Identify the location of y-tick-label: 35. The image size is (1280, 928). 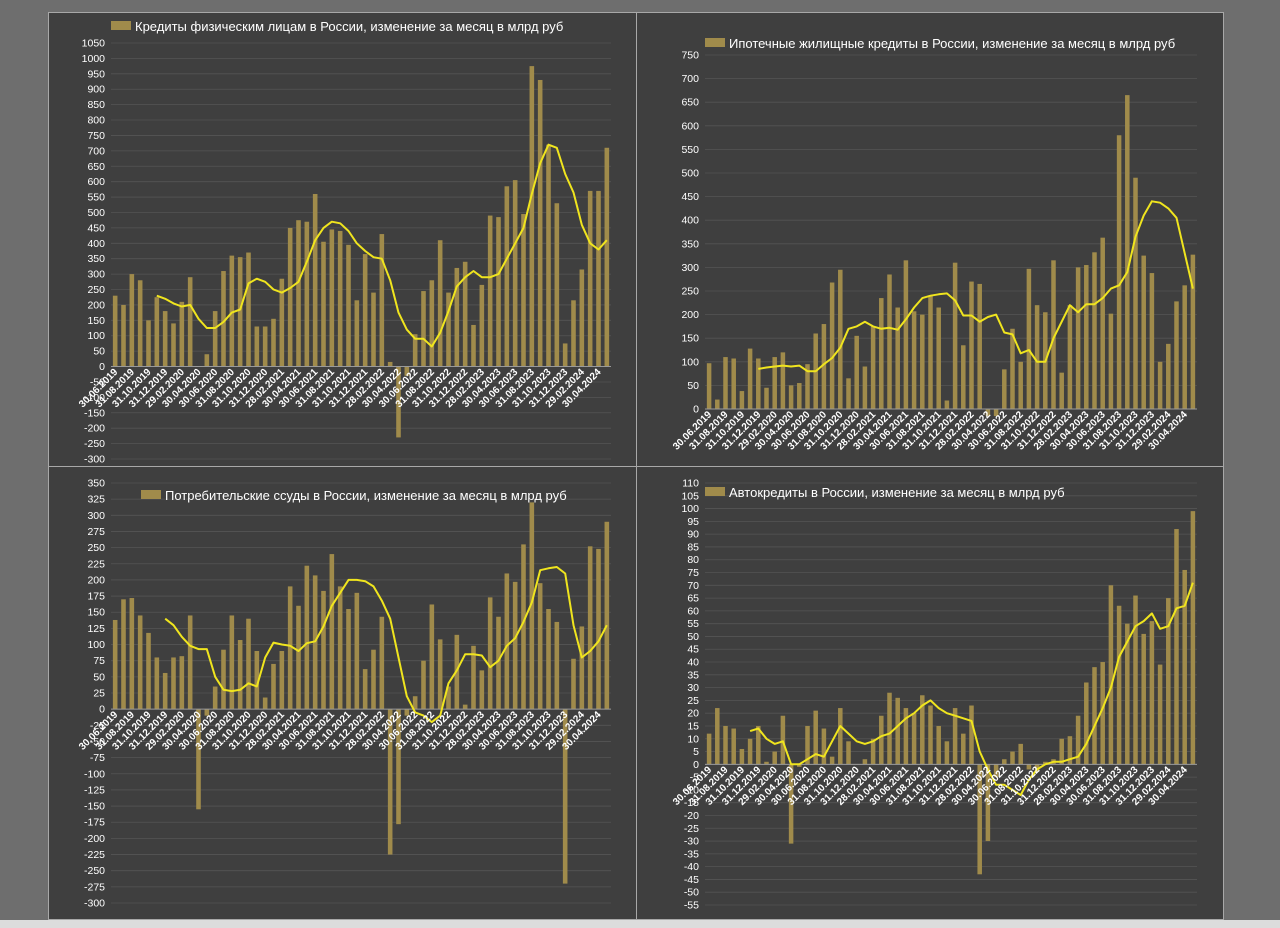
(693, 675).